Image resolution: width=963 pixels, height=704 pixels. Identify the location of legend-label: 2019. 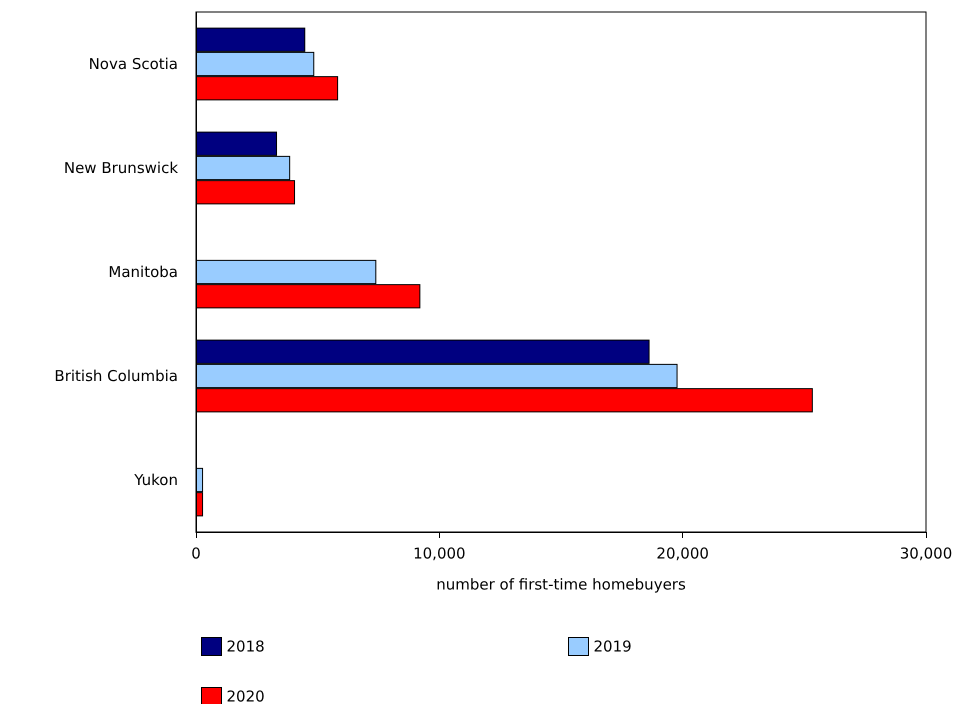
(613, 647).